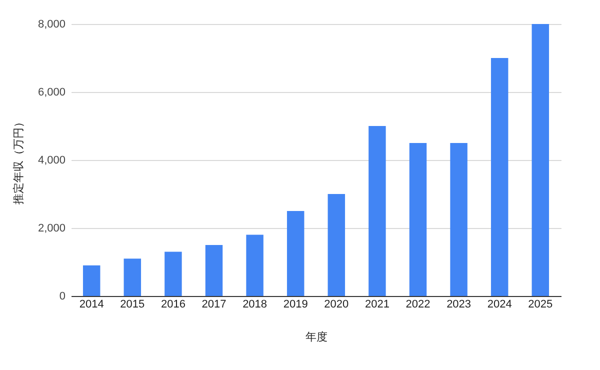 Image resolution: width=600 pixels, height=370 pixels. Describe the element at coordinates (295, 304) in the screenshot. I see `x-tick-label: 2019` at that location.